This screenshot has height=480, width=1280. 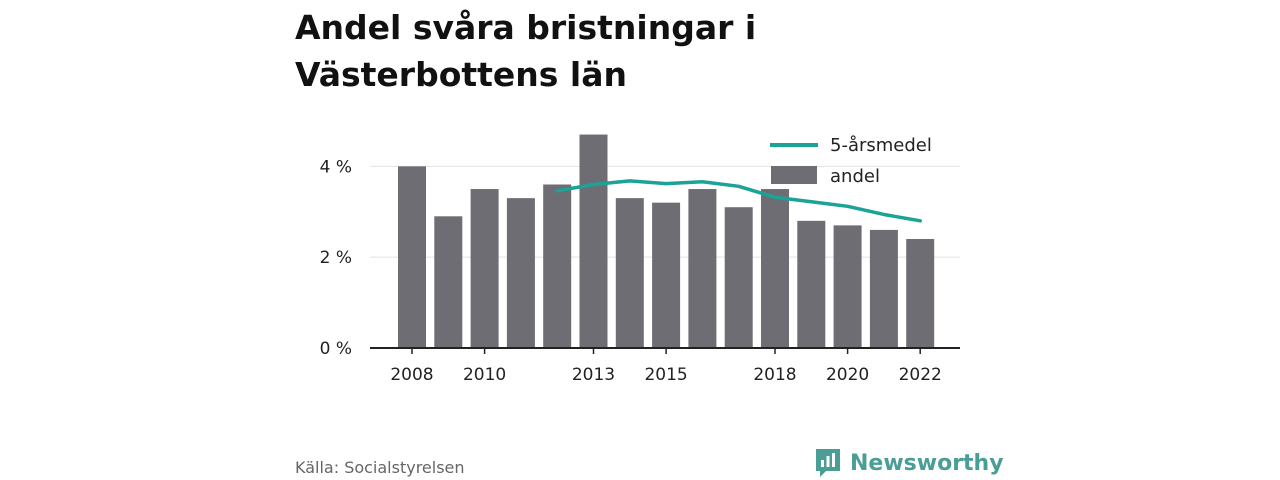 What do you see at coordinates (380, 467) in the screenshot?
I see `source-note: Källa: Socialstyrelsen` at bounding box center [380, 467].